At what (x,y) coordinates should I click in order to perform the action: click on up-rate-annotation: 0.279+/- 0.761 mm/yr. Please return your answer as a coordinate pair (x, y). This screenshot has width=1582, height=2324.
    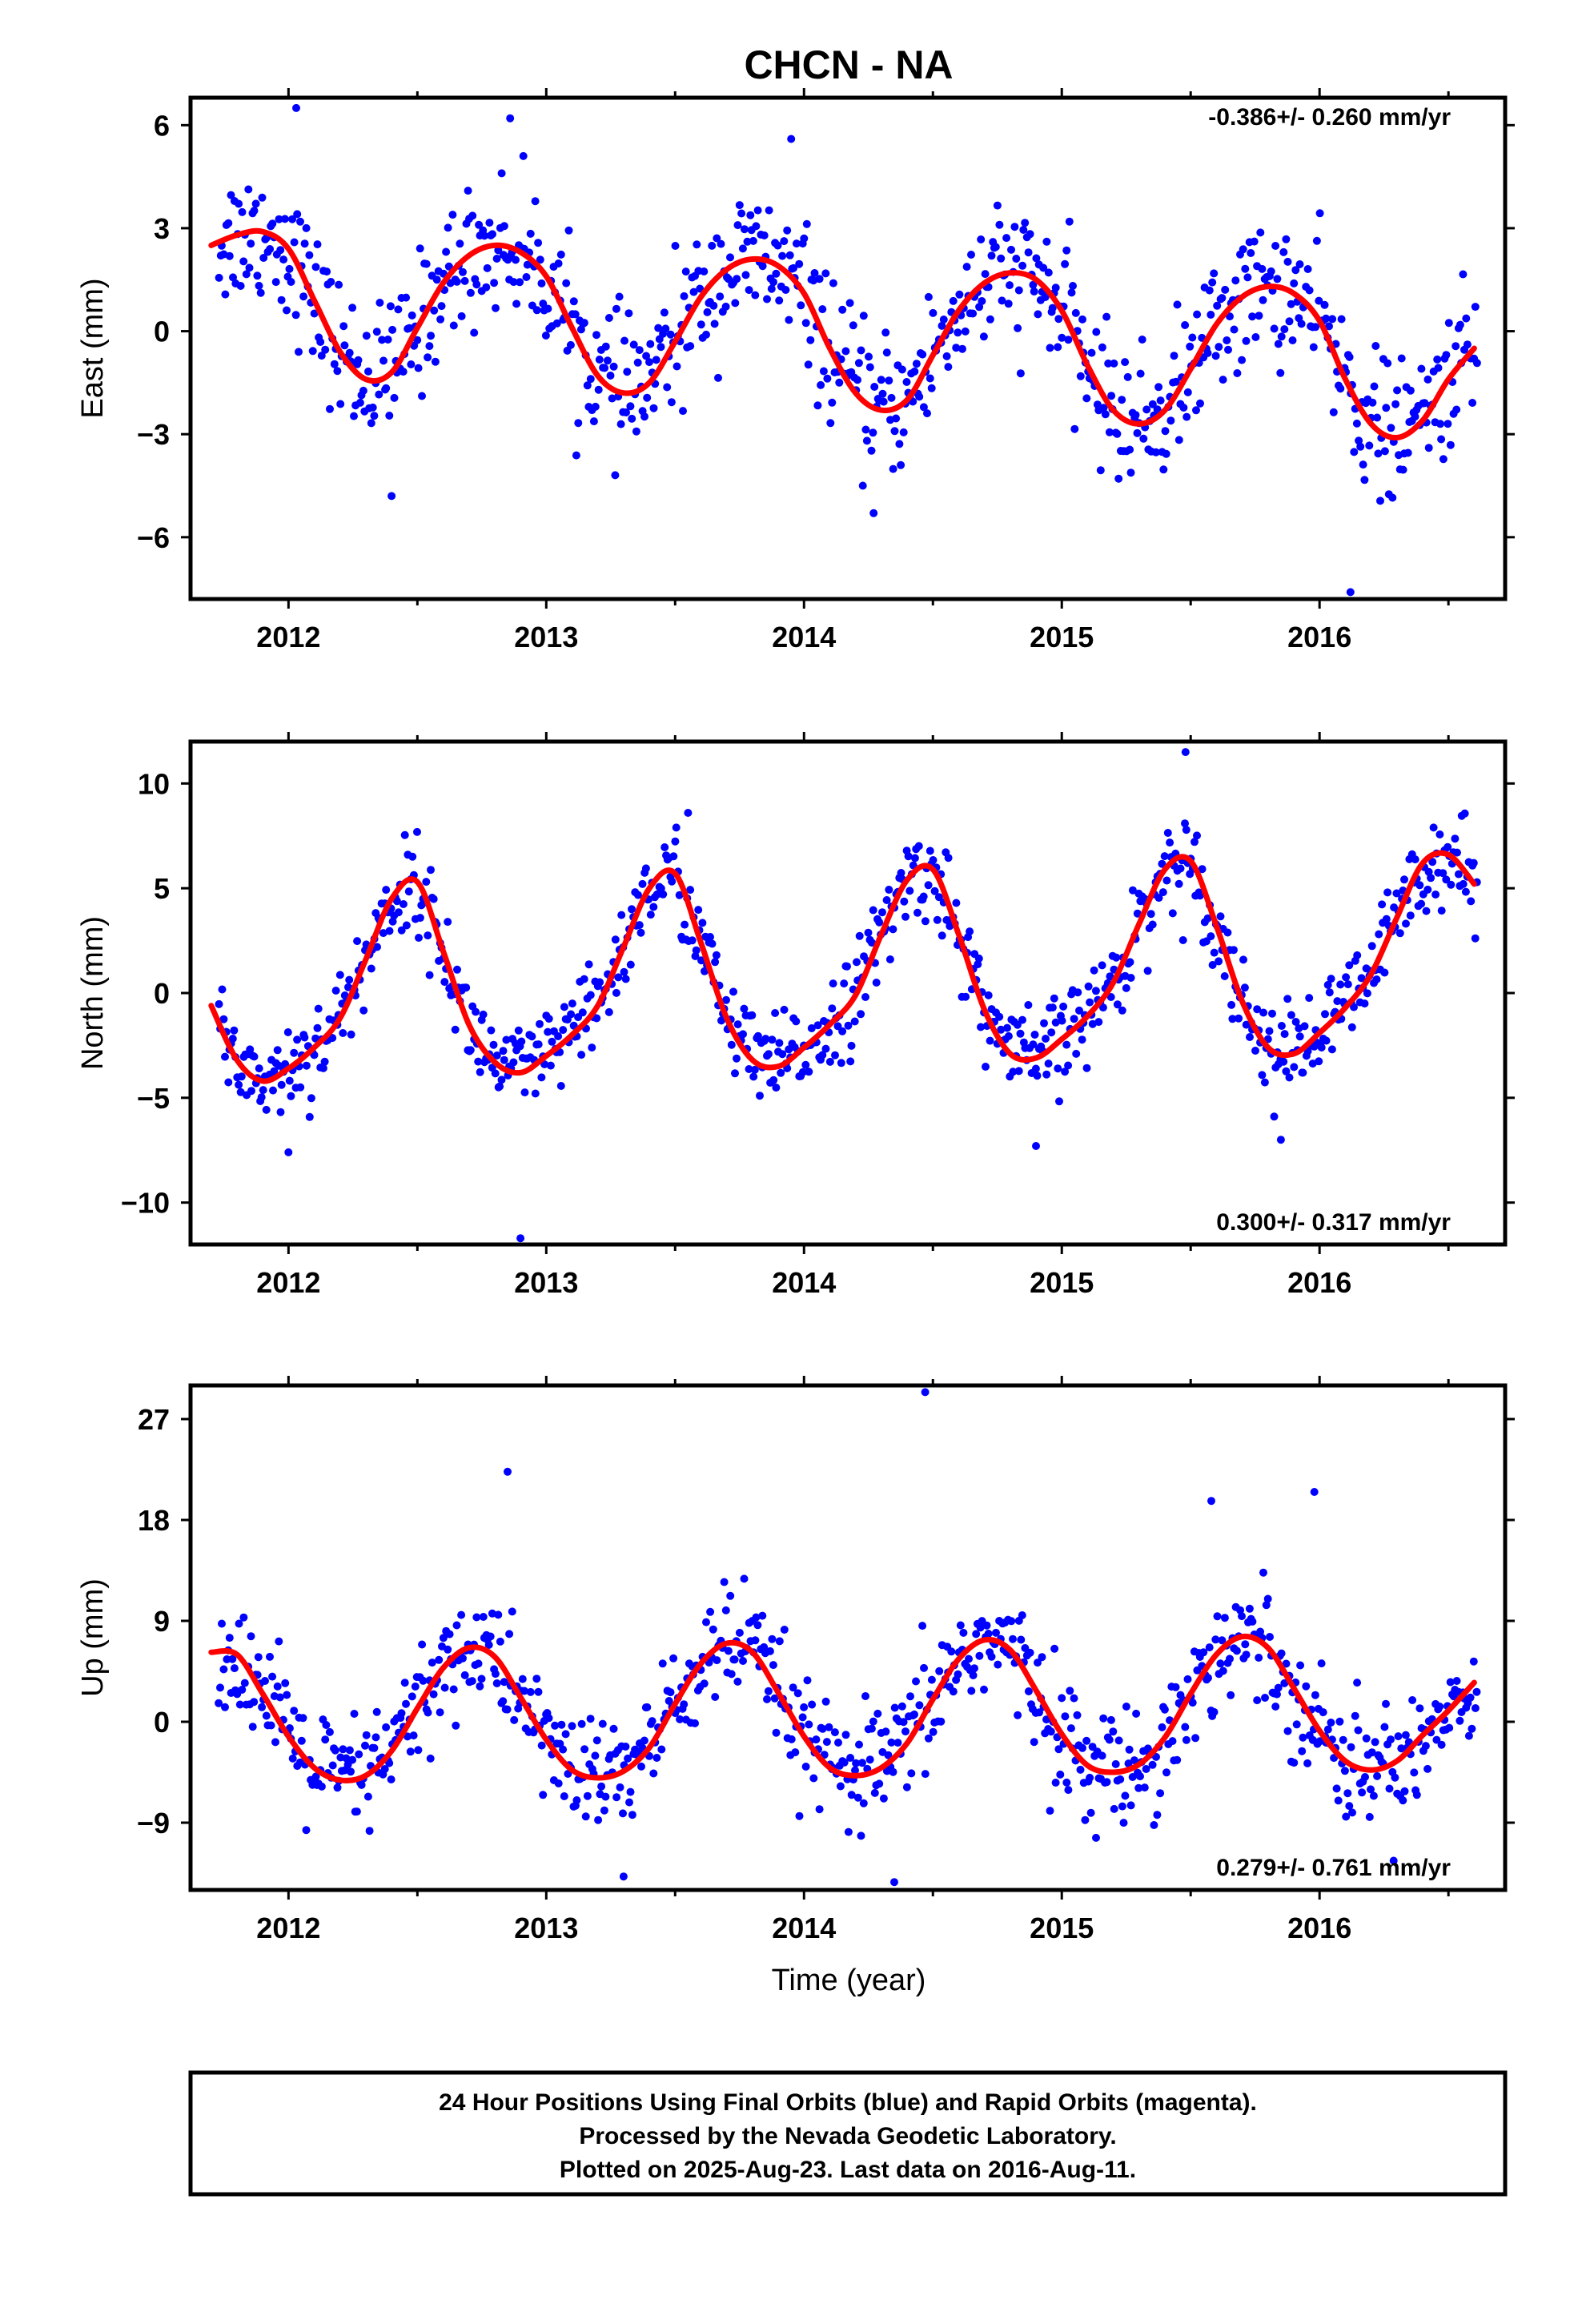
    Looking at the image, I should click on (1333, 1868).